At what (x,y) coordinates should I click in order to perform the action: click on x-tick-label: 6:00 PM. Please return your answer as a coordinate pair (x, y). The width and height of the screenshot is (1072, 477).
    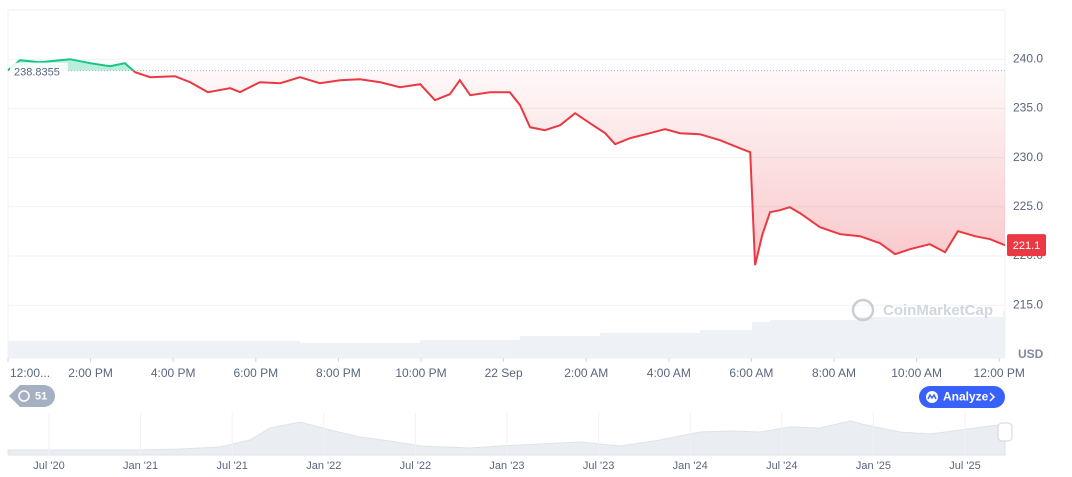
    Looking at the image, I should click on (255, 373).